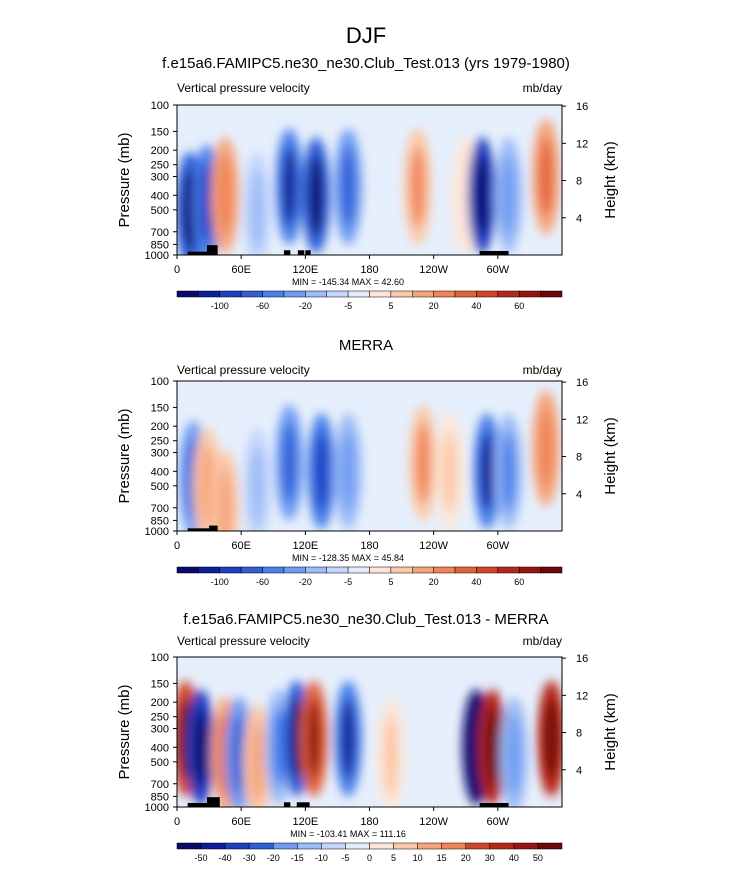  What do you see at coordinates (610, 180) in the screenshot?
I see `y-right-axis-title: Height (km)` at bounding box center [610, 180].